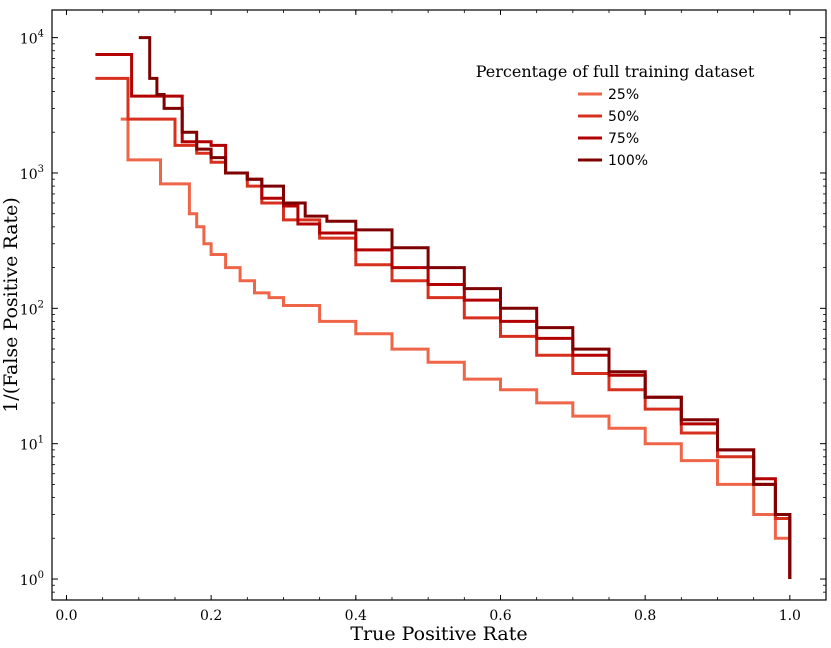 The width and height of the screenshot is (831, 648). I want to click on x-tick-label: 0.6, so click(500, 616).